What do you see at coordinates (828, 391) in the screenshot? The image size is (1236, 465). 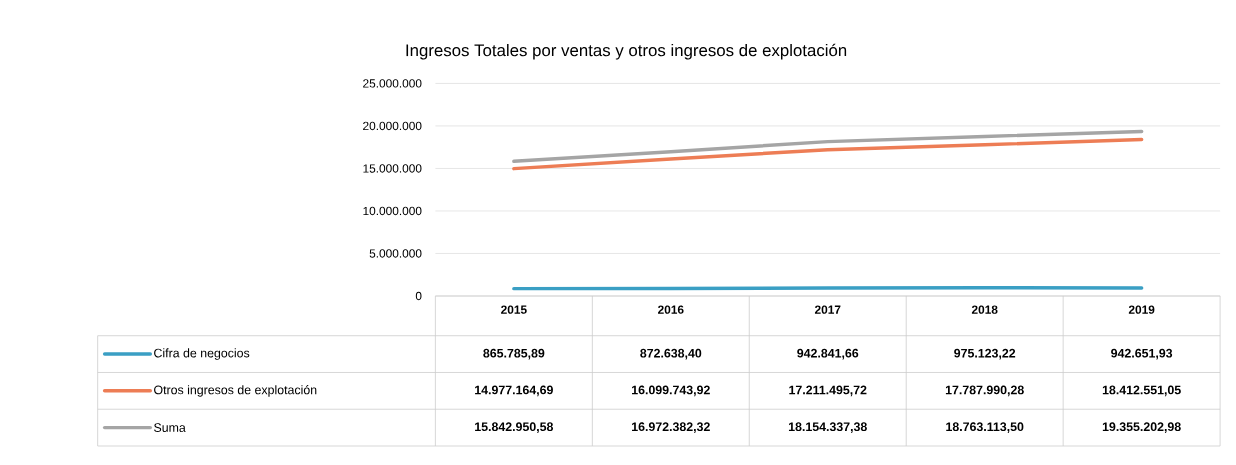 I see `data-label: 17.211.495,72` at bounding box center [828, 391].